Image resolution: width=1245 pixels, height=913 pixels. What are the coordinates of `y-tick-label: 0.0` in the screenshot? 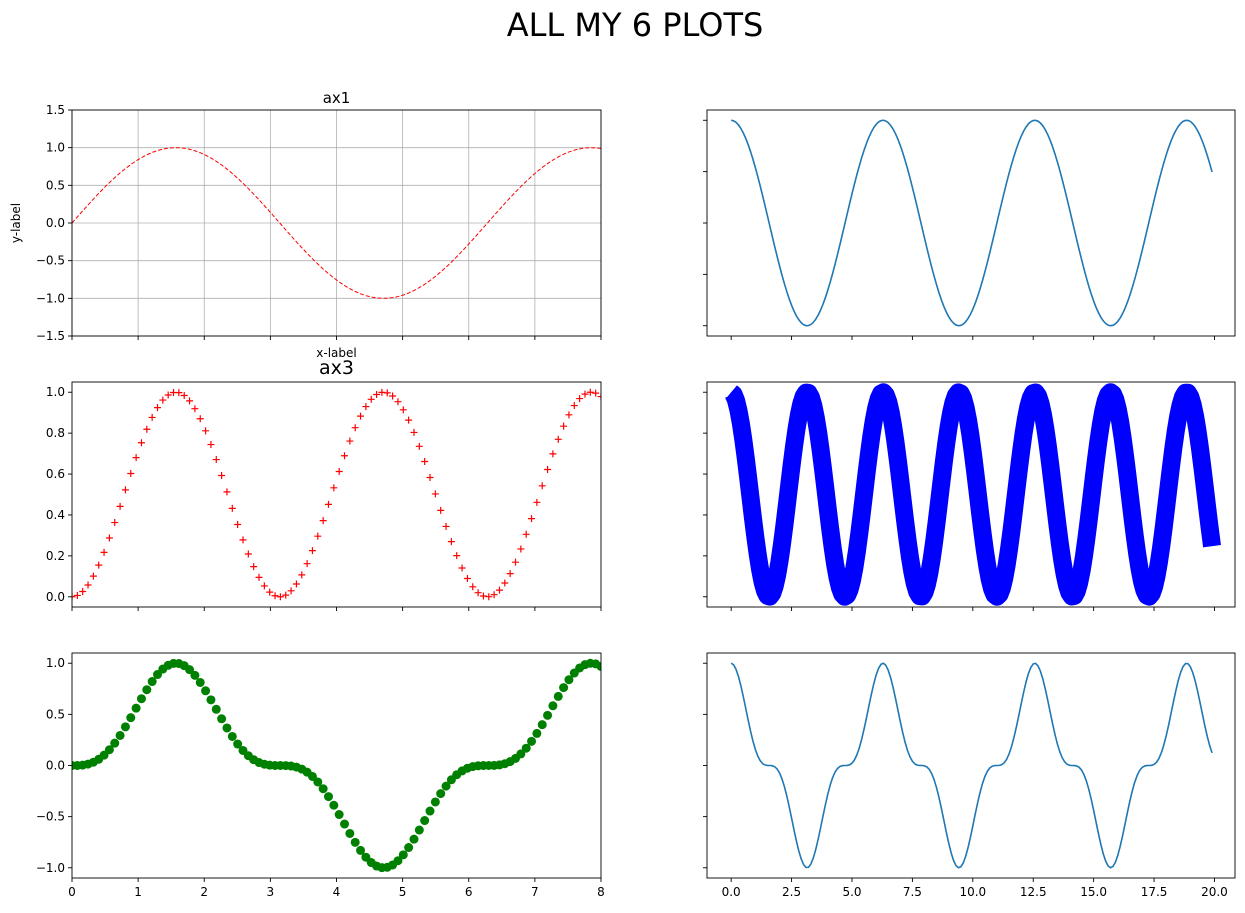 It's located at (55, 597).